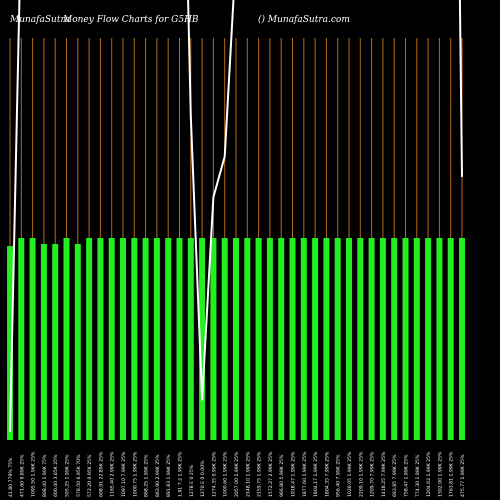 This screenshot has width=500, height=500. Describe the element at coordinates (418, 475) in the screenshot. I see `x-tick-label: 774.30 1.99K 25%` at that location.